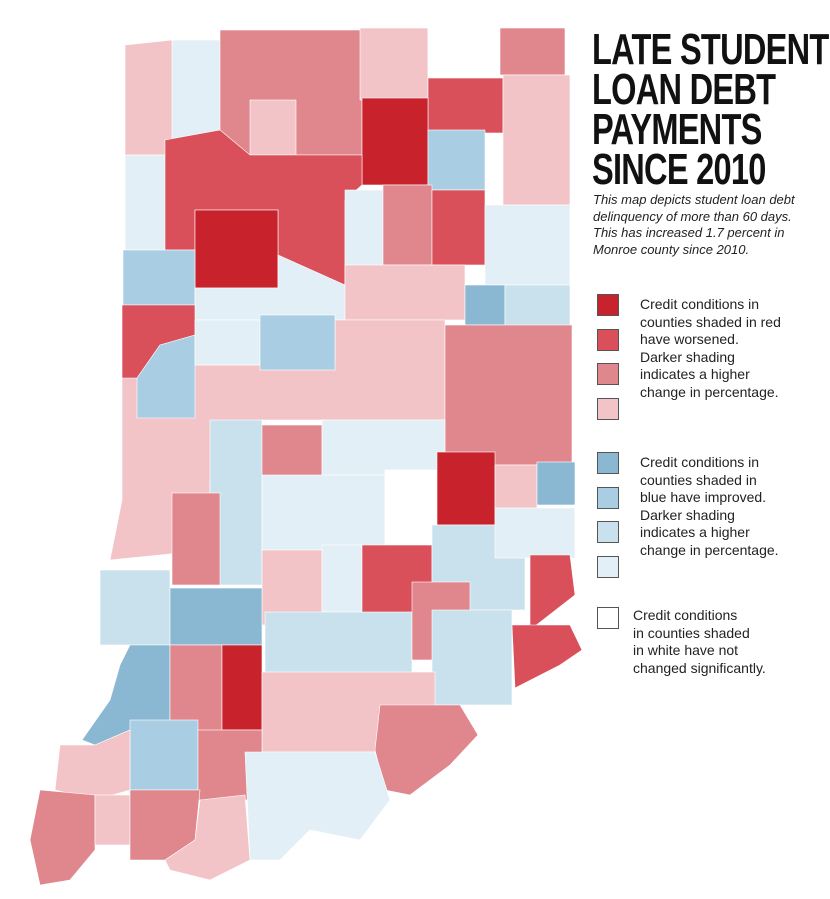 The image size is (830, 899). What do you see at coordinates (710, 321) in the screenshot?
I see `legend-text-line: counties shaded in red` at bounding box center [710, 321].